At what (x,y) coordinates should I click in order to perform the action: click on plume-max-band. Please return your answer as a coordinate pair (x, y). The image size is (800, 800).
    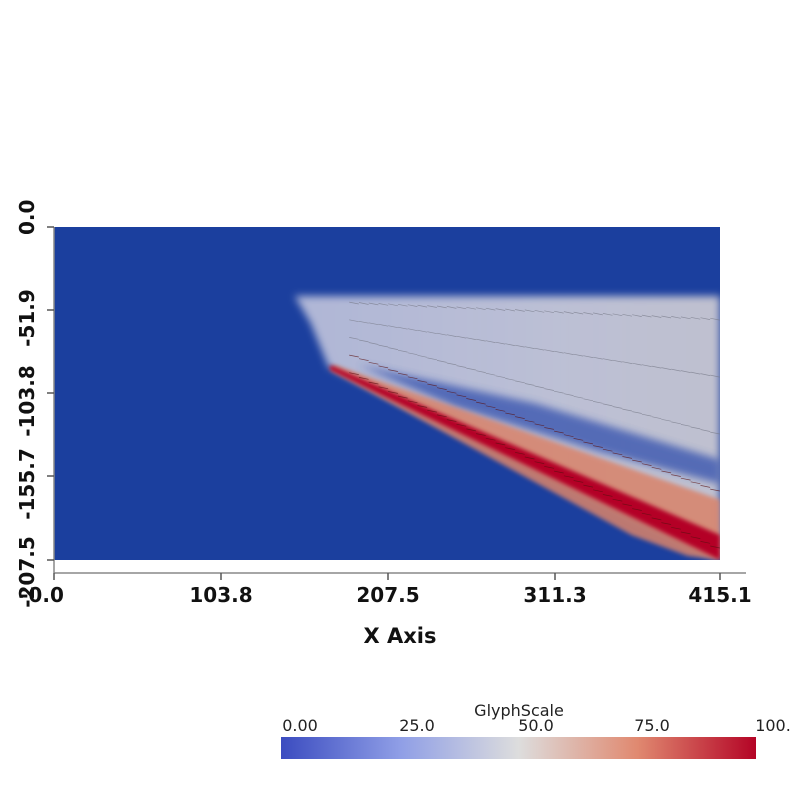
    Looking at the image, I should click on (525, 462).